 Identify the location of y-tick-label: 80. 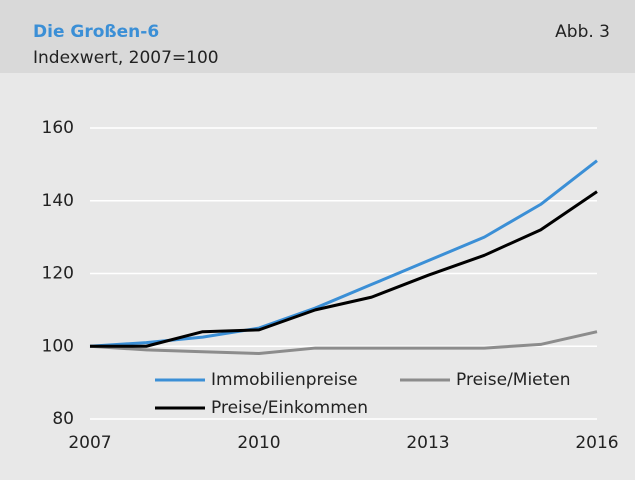
(63, 419).